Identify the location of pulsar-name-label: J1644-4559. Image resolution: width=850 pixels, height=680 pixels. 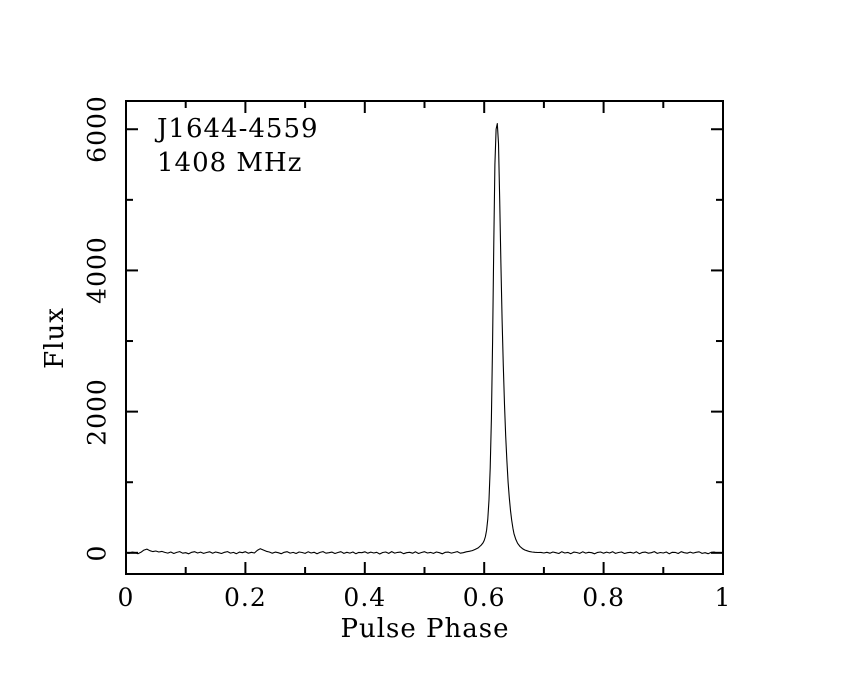
(238, 129).